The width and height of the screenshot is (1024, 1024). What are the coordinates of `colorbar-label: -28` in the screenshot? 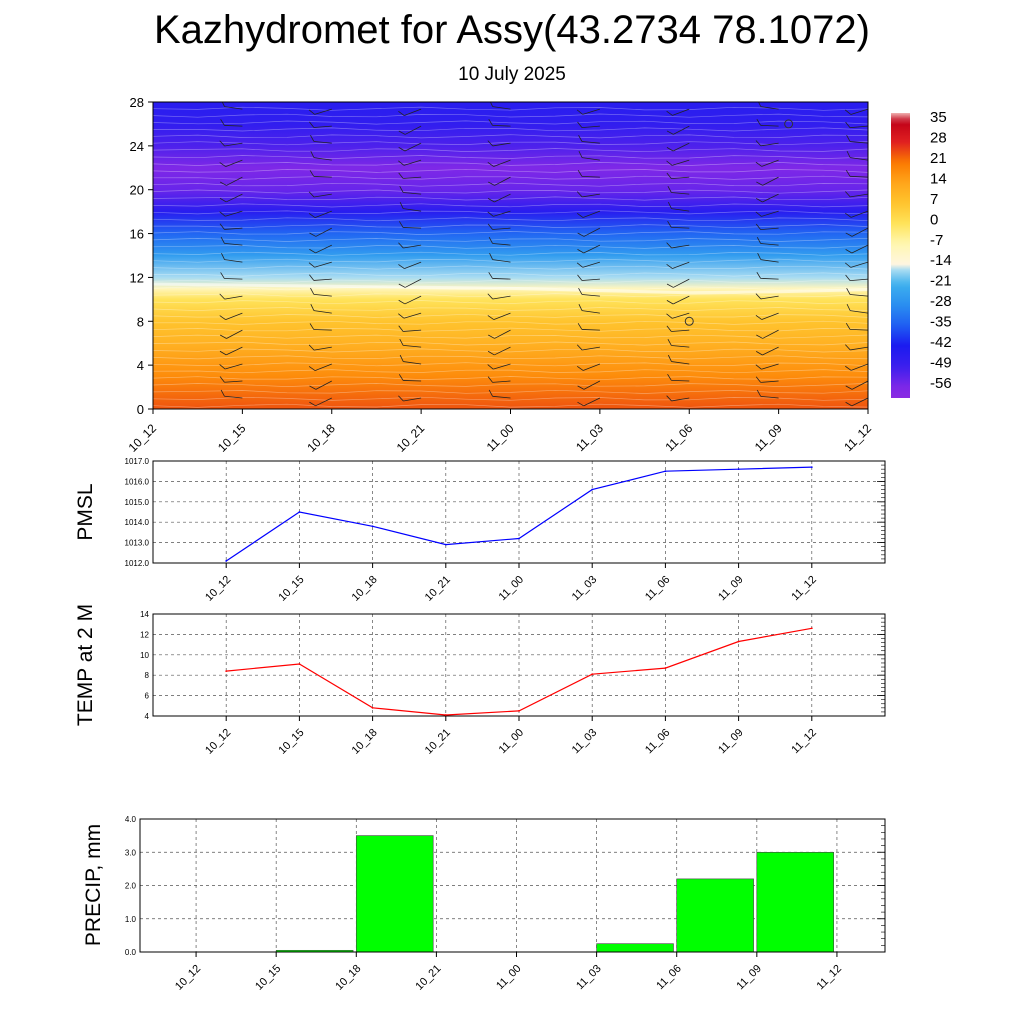 It's located at (941, 301).